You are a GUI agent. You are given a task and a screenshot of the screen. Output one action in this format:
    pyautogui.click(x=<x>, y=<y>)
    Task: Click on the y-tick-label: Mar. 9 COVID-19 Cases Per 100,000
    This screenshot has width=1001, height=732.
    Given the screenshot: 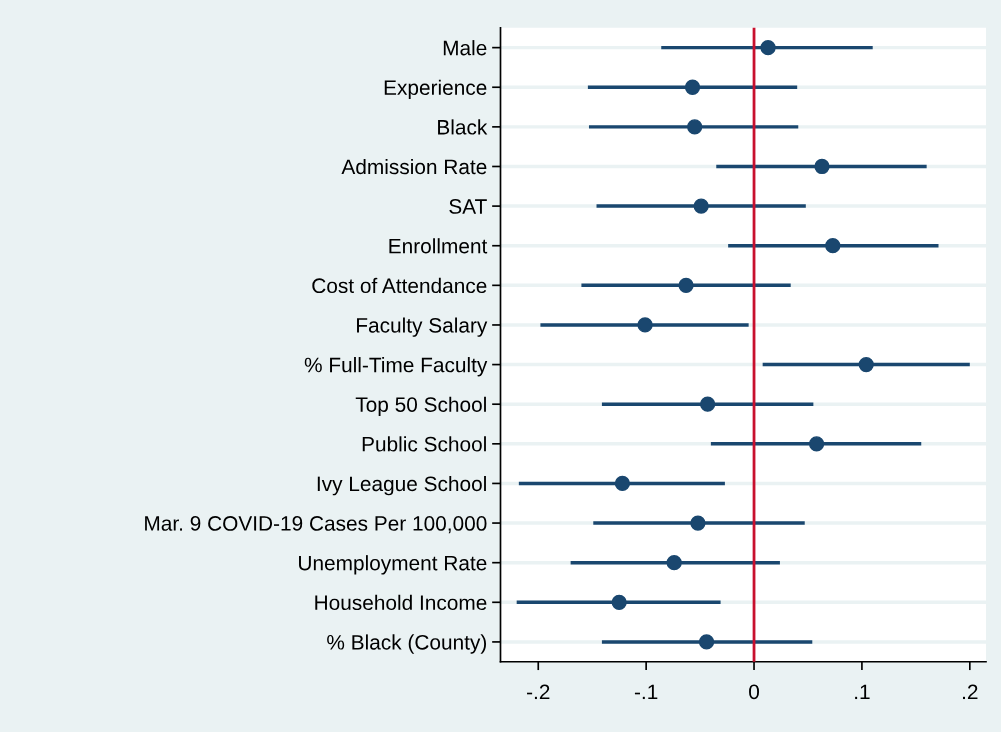 What is the action you would take?
    pyautogui.click(x=316, y=525)
    